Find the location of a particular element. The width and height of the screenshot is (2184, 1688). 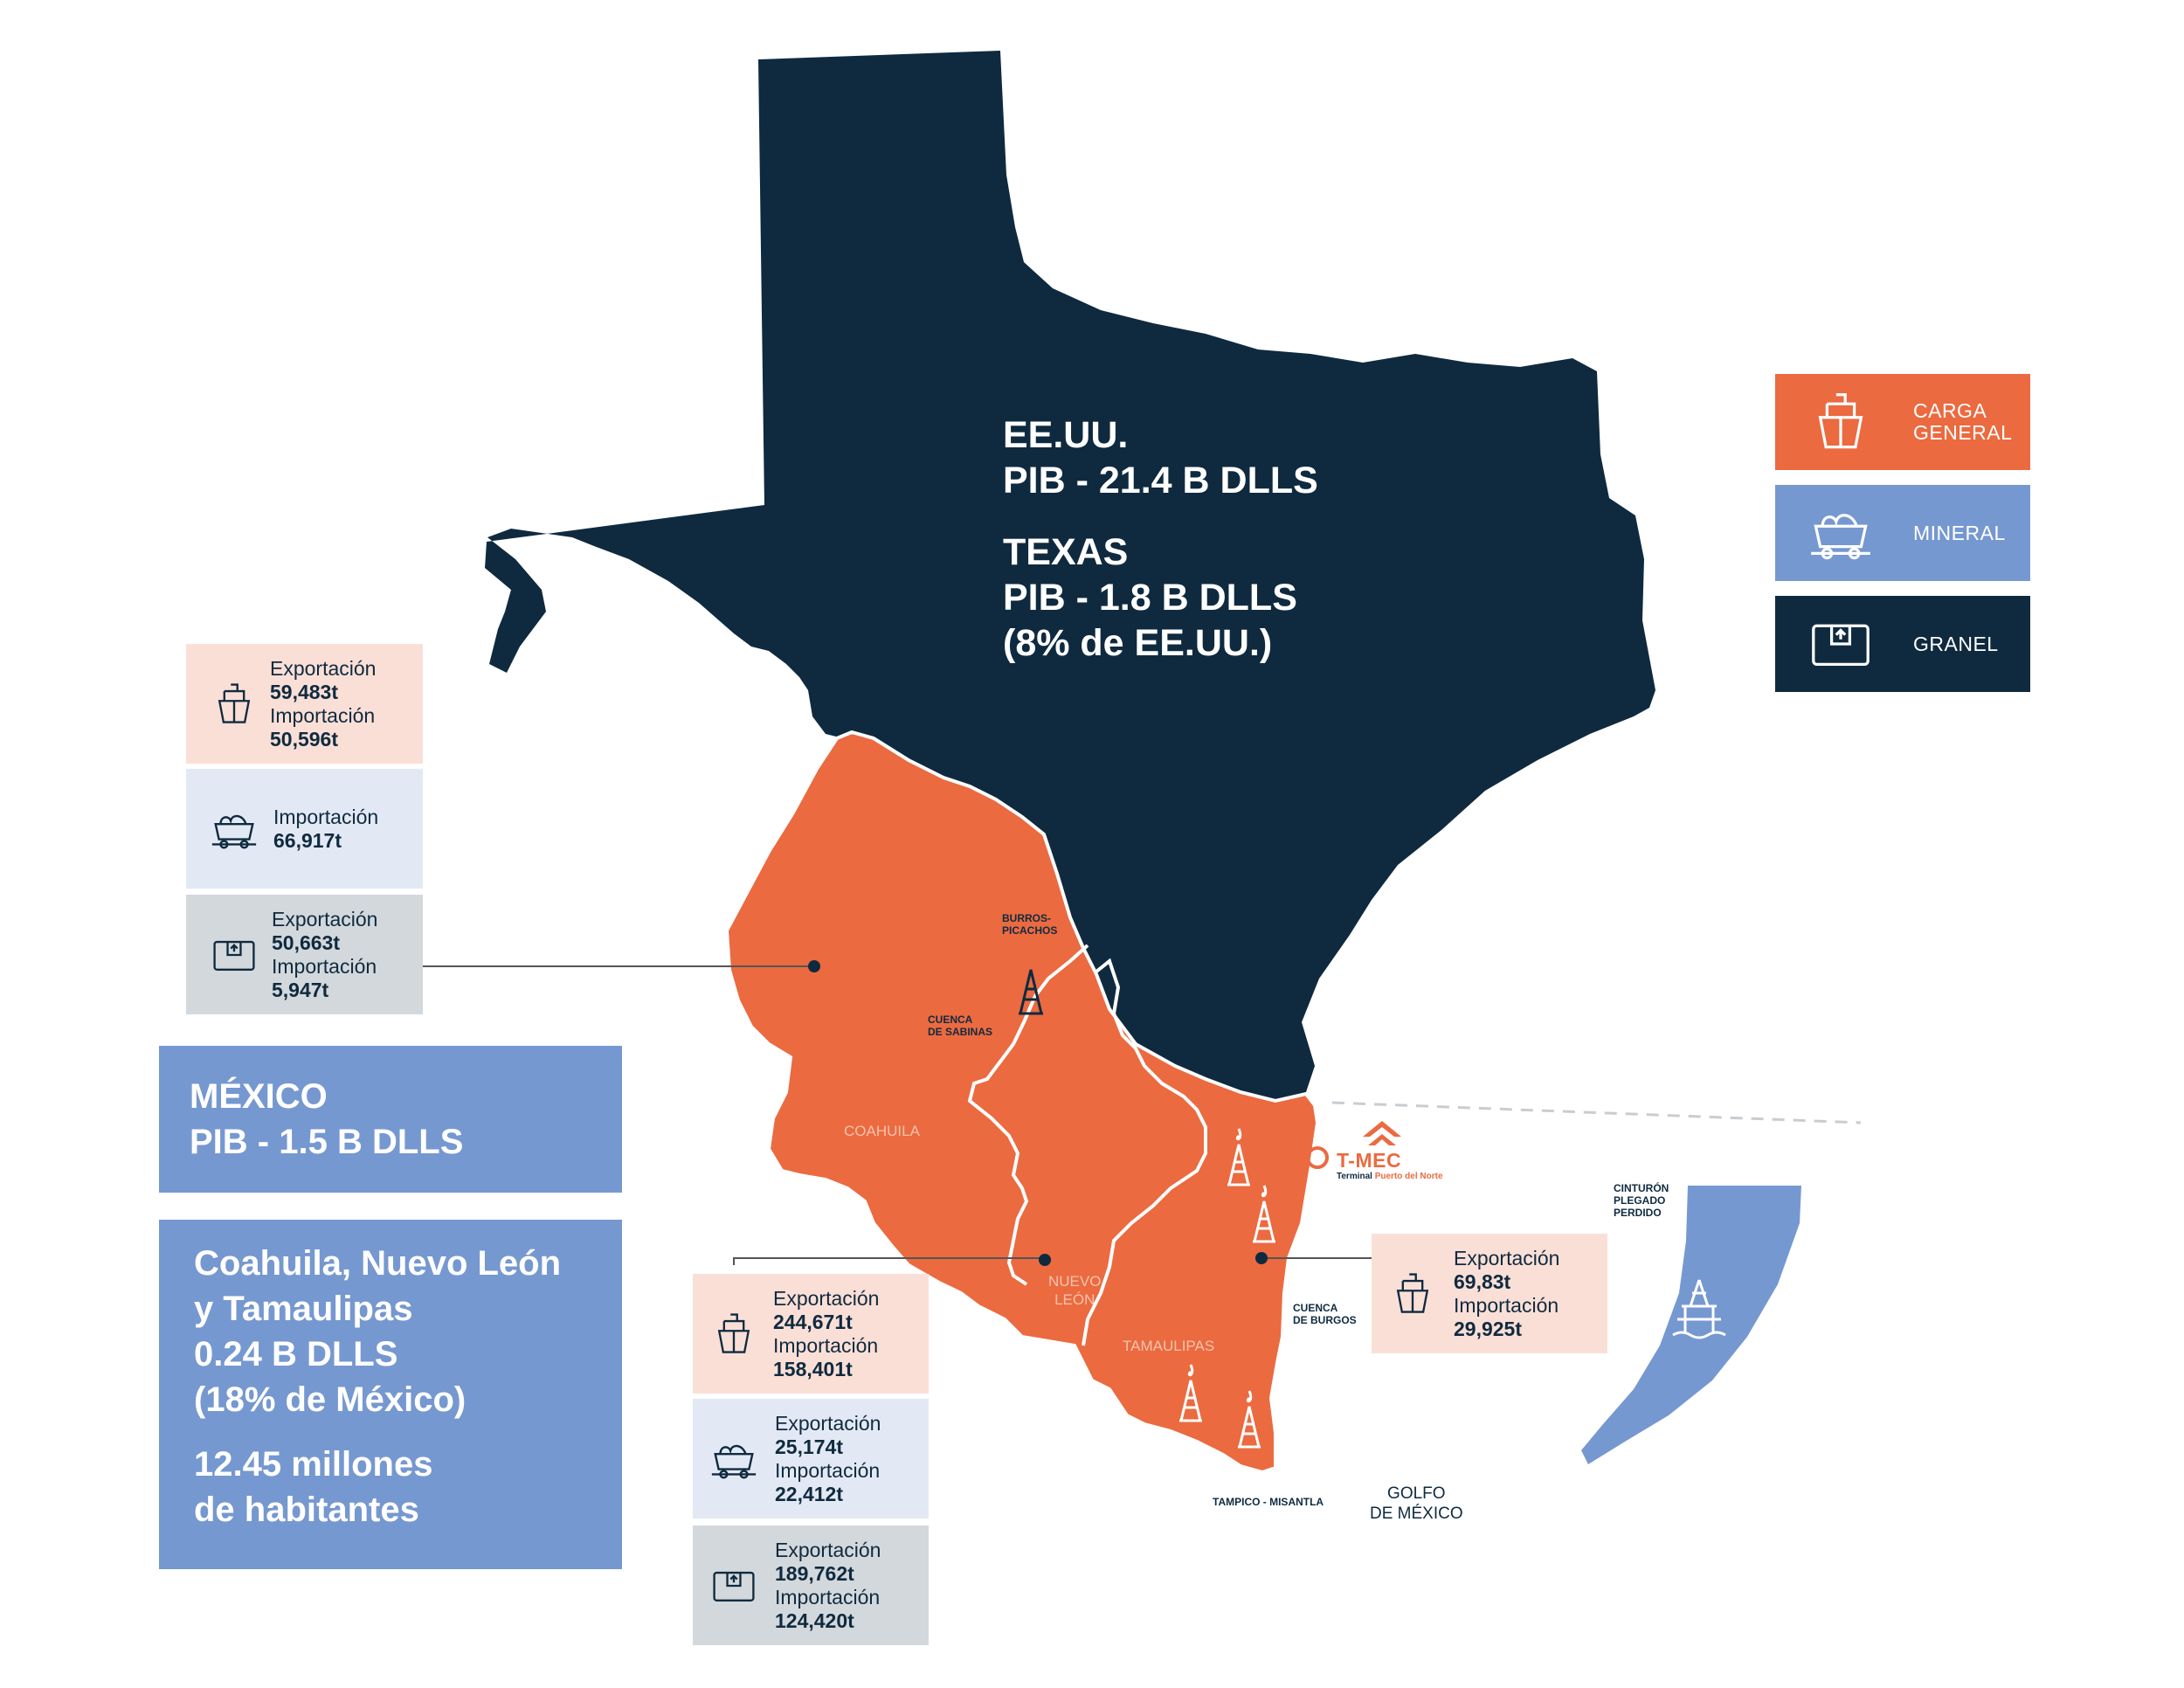

state-border-nl-tamaulipas is located at coordinates (1144, 1152).